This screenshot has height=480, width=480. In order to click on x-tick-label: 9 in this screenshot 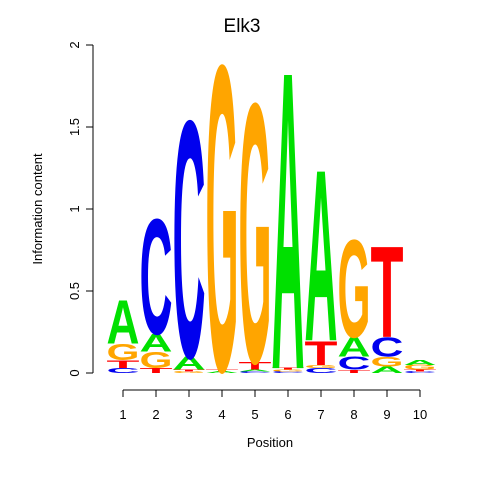, I will do `click(386, 414)`.